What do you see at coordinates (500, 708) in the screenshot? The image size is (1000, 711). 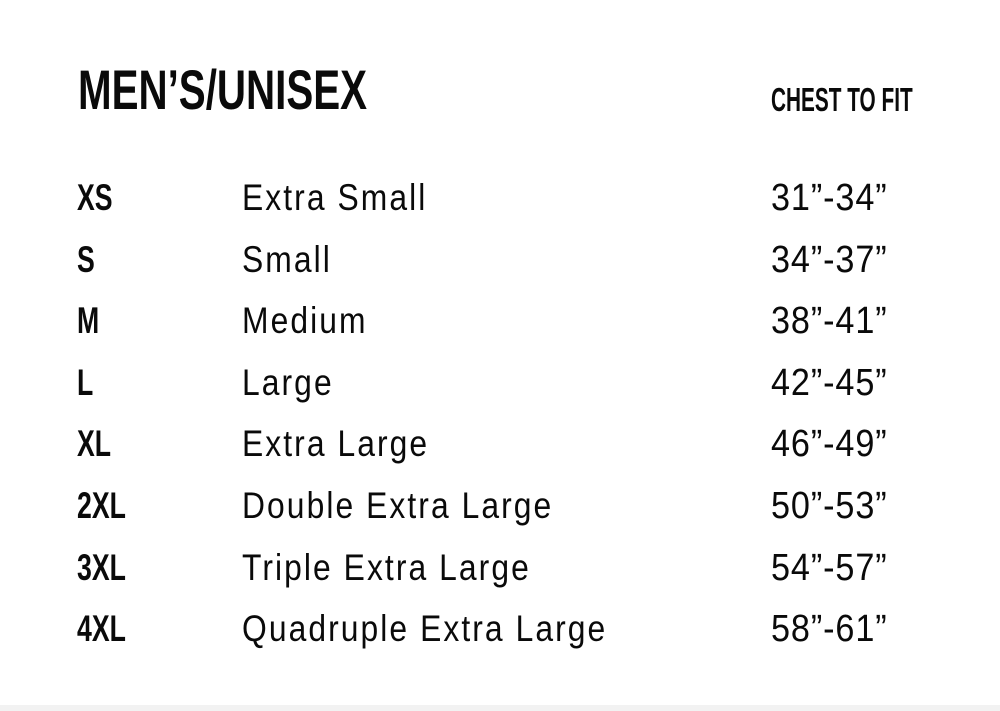 I see `bottom-border` at bounding box center [500, 708].